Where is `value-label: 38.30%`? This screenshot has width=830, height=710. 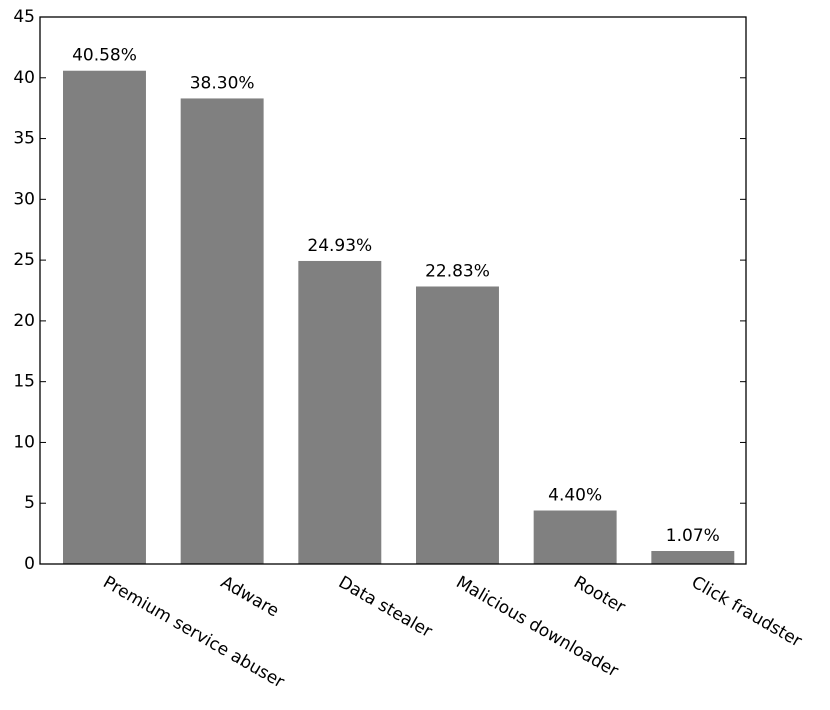 value-label: 38.30% is located at coordinates (222, 83).